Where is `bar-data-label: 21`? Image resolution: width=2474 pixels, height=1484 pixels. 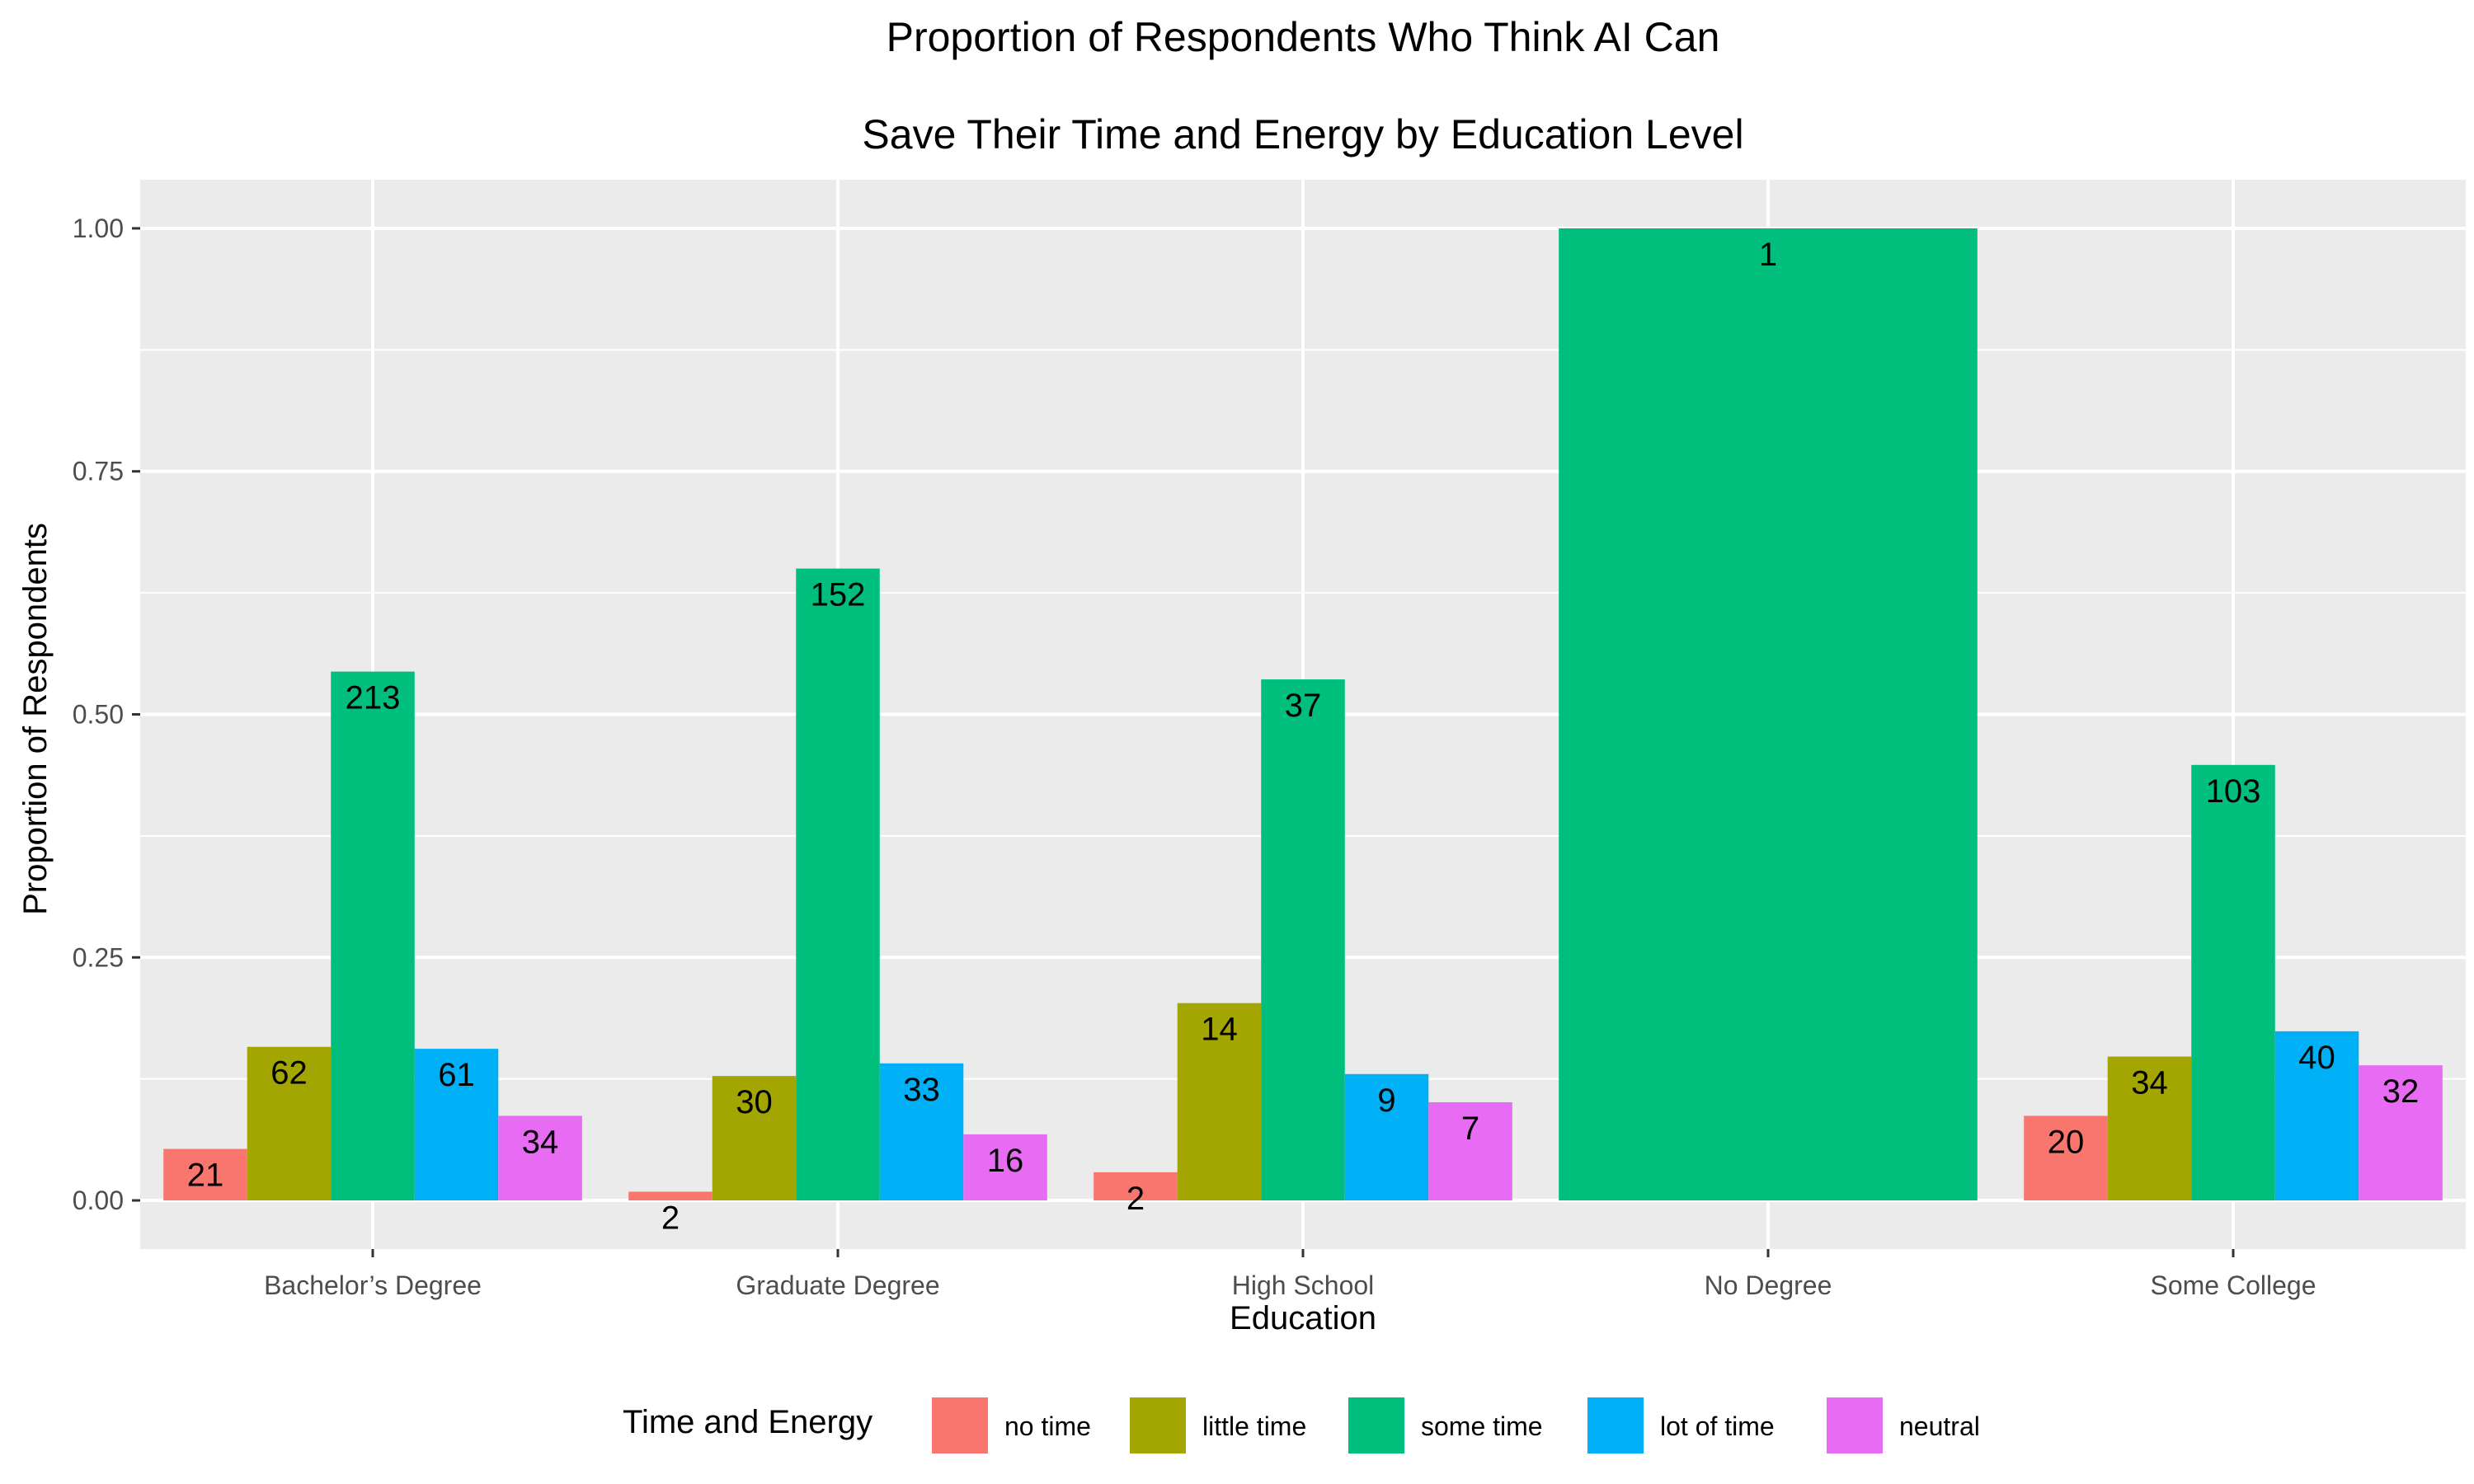
bar-data-label: 21 is located at coordinates (205, 1176).